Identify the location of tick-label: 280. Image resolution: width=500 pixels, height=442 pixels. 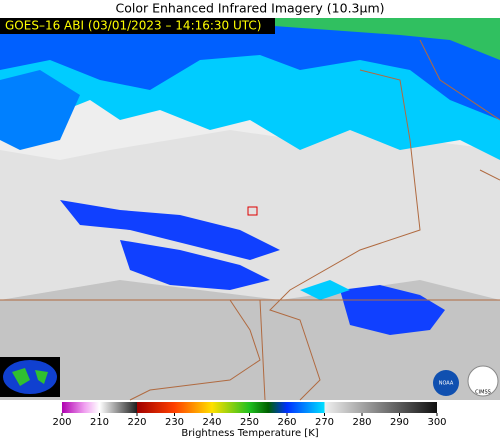
(361, 422).